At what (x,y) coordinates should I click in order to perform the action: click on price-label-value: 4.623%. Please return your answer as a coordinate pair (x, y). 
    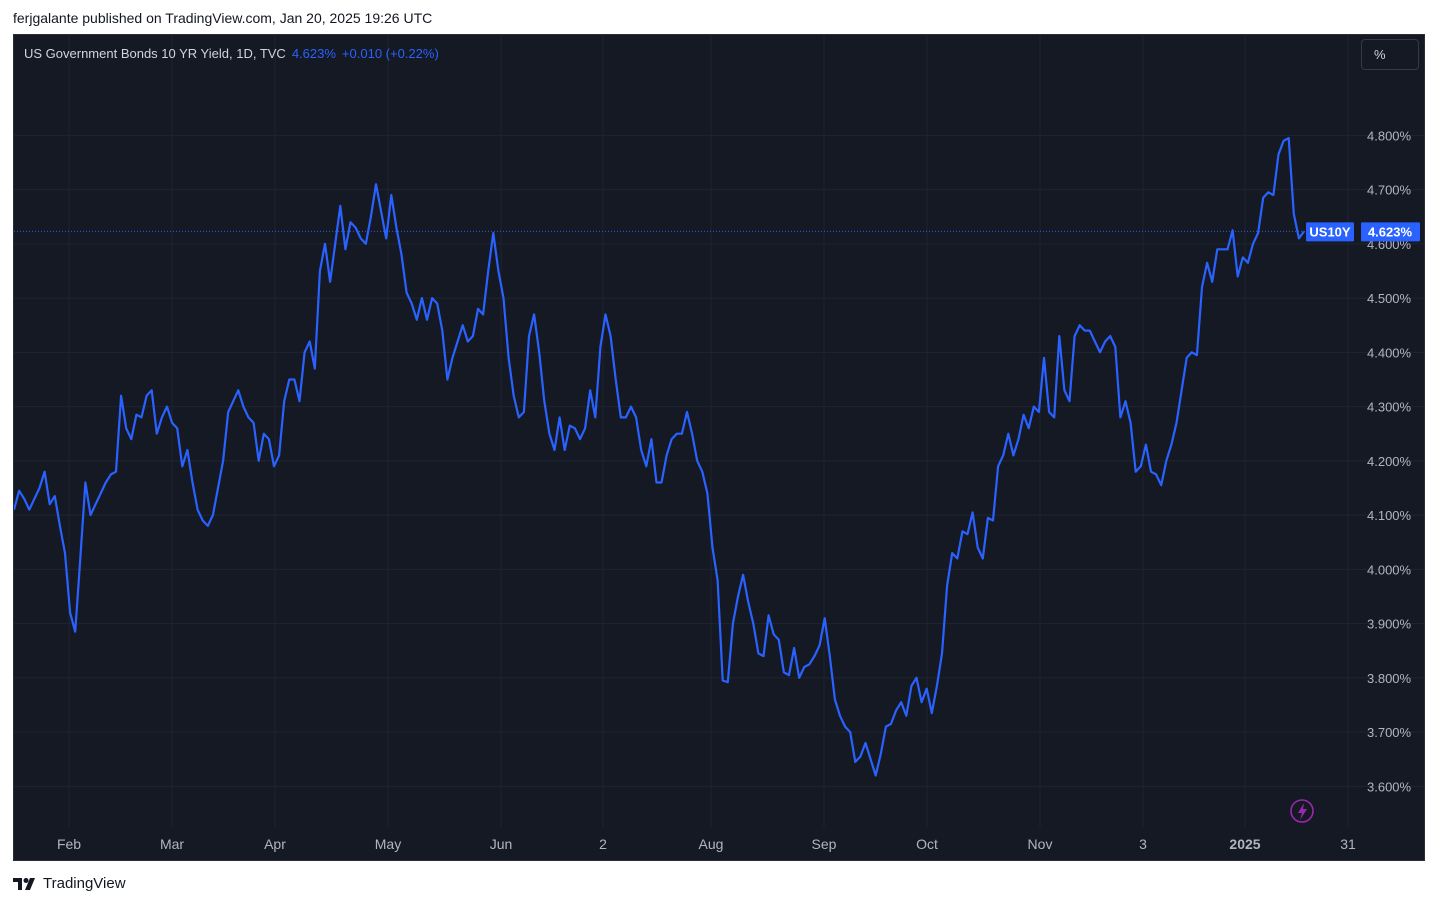
    Looking at the image, I should click on (1390, 231).